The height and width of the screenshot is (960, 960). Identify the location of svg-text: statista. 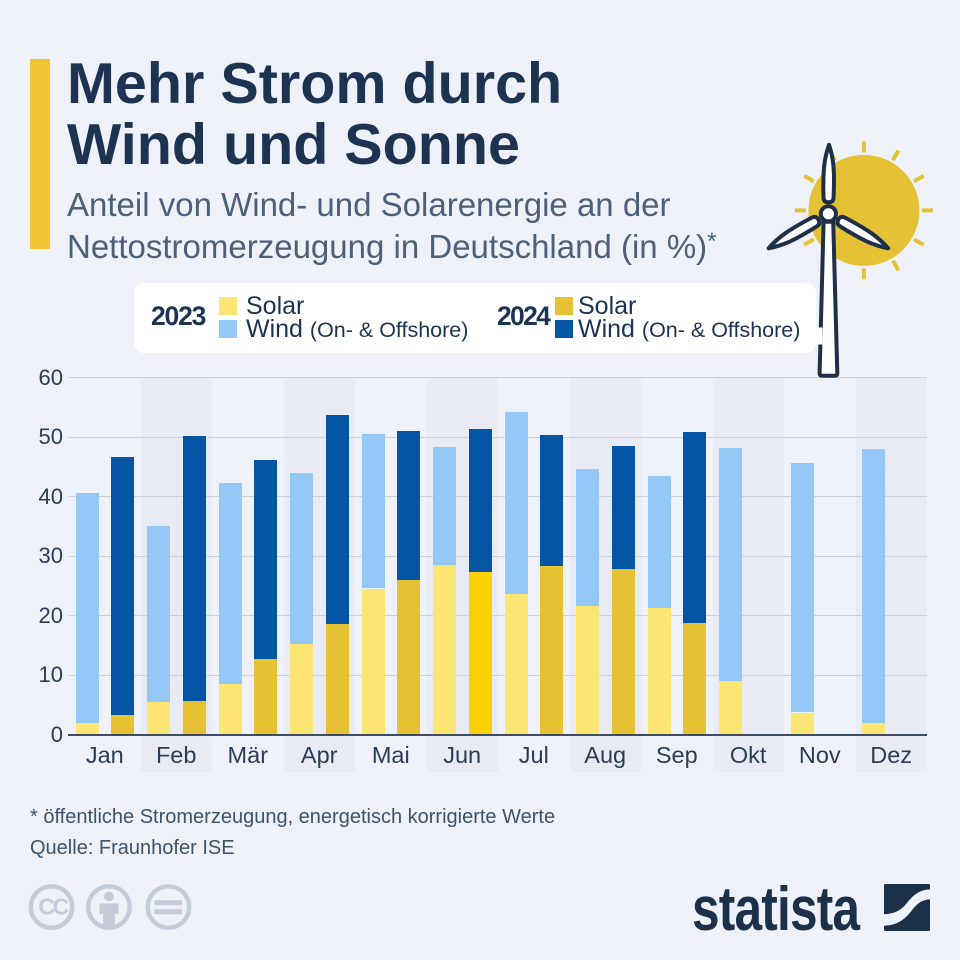
(776, 908).